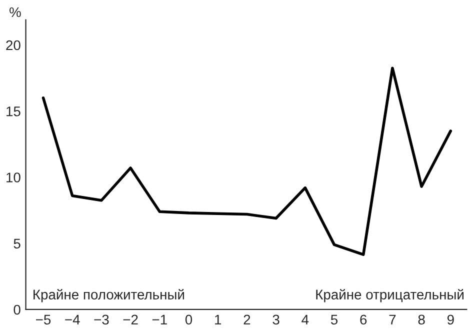  I want to click on x-tick-label: 6, so click(363, 319).